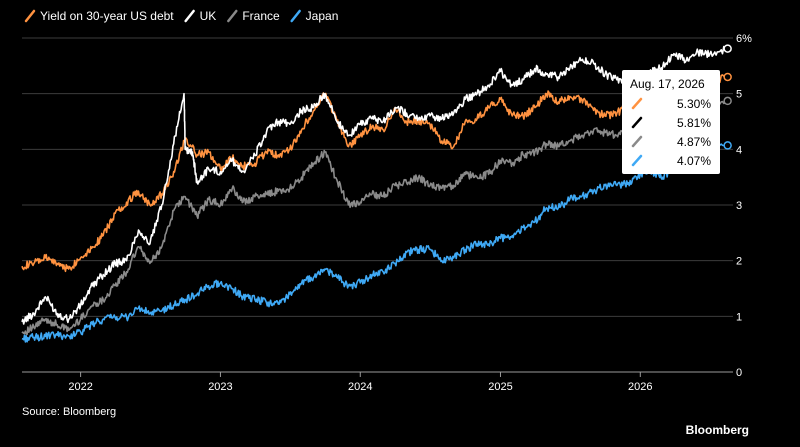 The width and height of the screenshot is (800, 447). Describe the element at coordinates (694, 161) in the screenshot. I see `tooltip-value: 4.07%` at that location.